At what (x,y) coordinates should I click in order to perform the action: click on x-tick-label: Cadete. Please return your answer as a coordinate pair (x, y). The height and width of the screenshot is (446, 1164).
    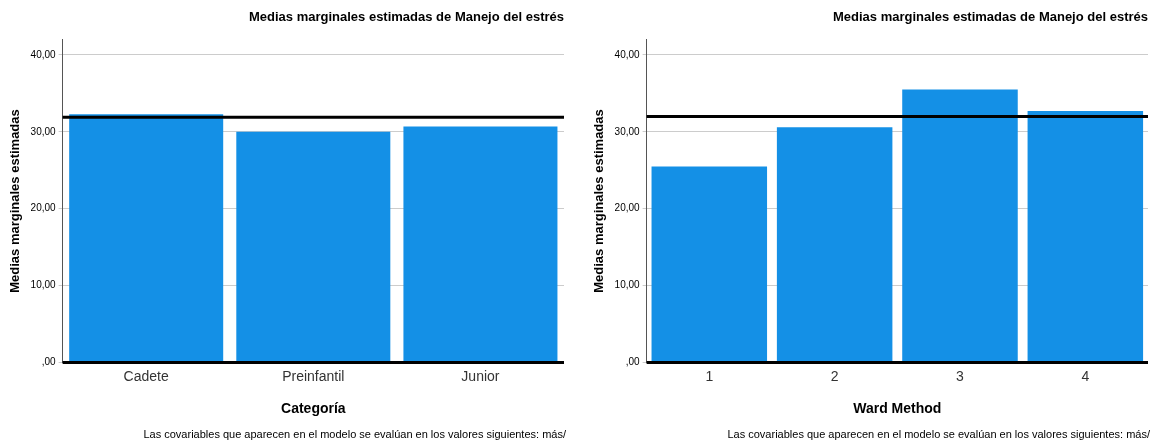
    Looking at the image, I should click on (146, 375).